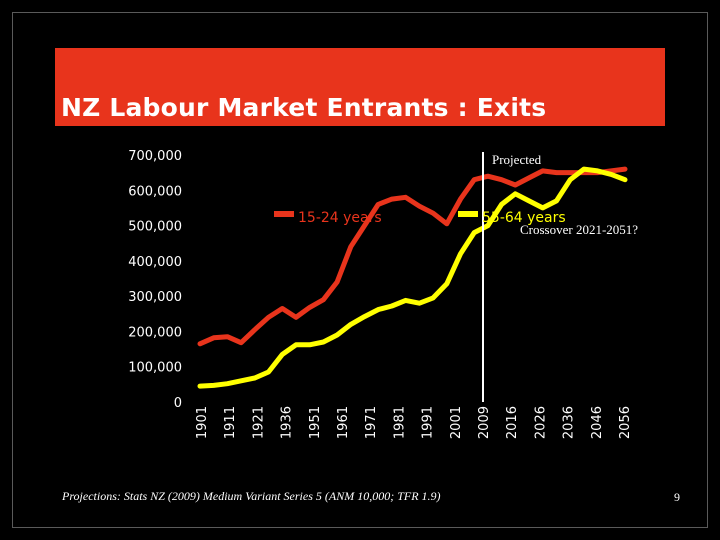  What do you see at coordinates (420, 218) in the screenshot?
I see `legend: 15-24 years 55-64 years` at bounding box center [420, 218].